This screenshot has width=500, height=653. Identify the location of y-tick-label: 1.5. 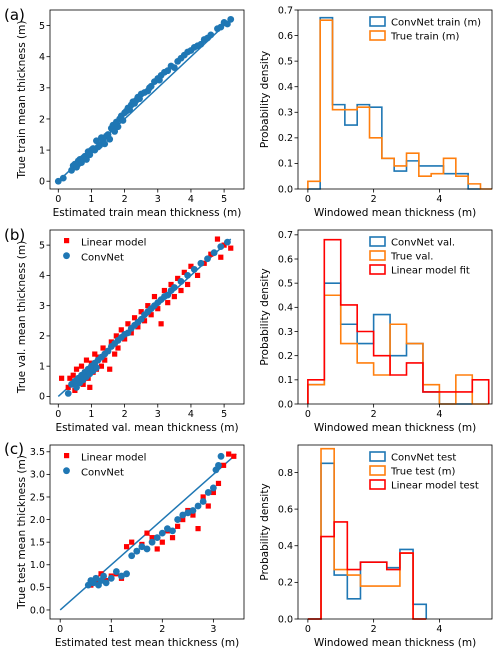
(37, 542).